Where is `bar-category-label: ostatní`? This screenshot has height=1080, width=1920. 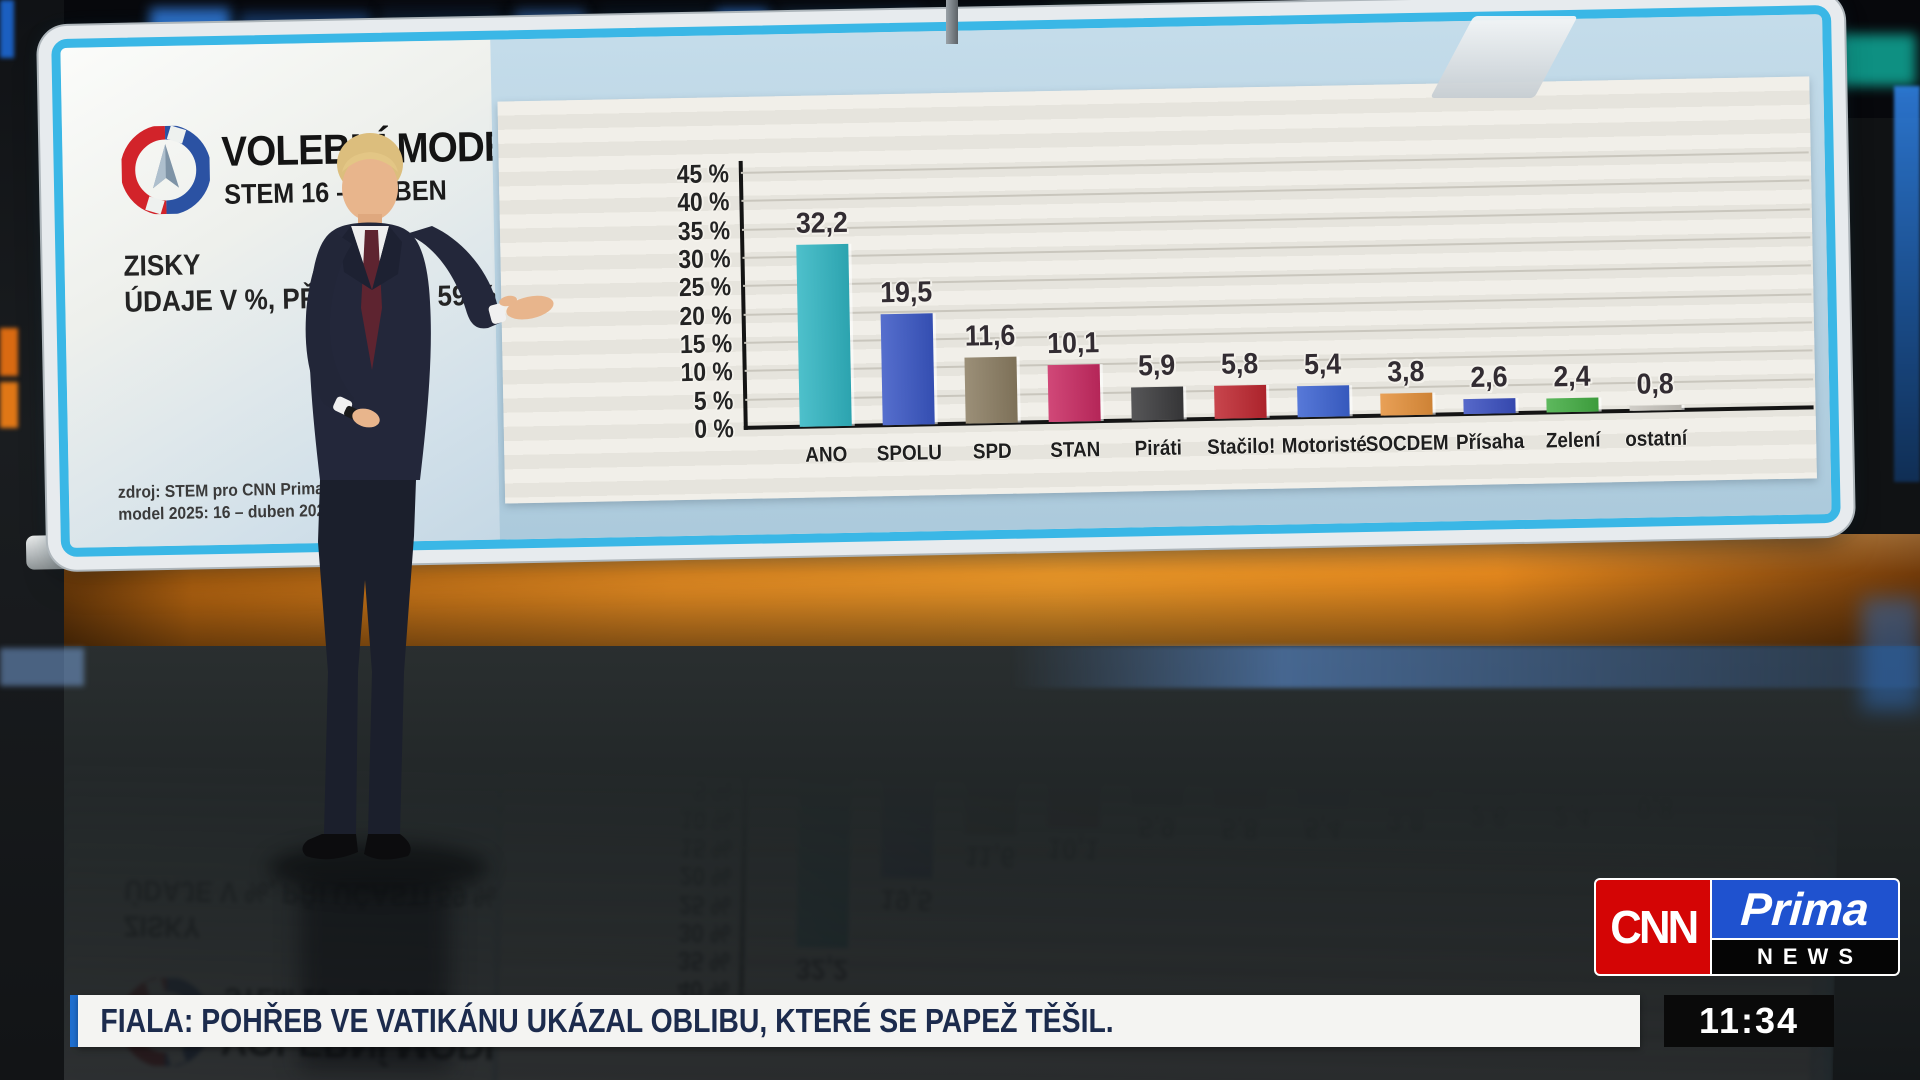 bar-category-label: ostatní is located at coordinates (1656, 438).